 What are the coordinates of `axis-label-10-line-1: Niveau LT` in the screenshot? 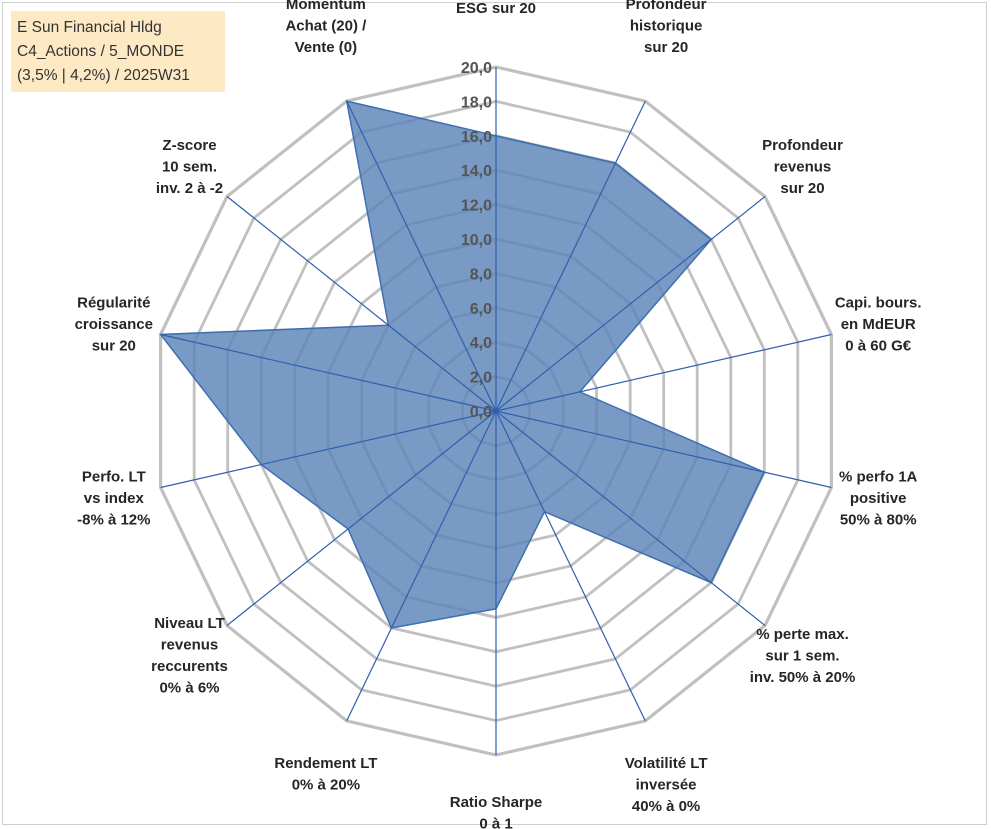 It's located at (189, 623).